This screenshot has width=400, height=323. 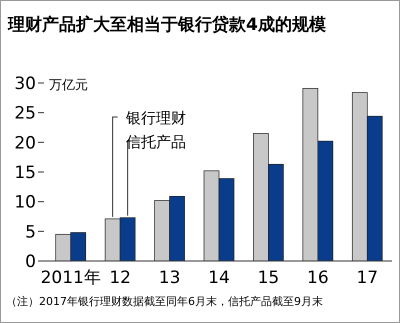 I want to click on y-tick-label: 25, so click(x=25, y=114).